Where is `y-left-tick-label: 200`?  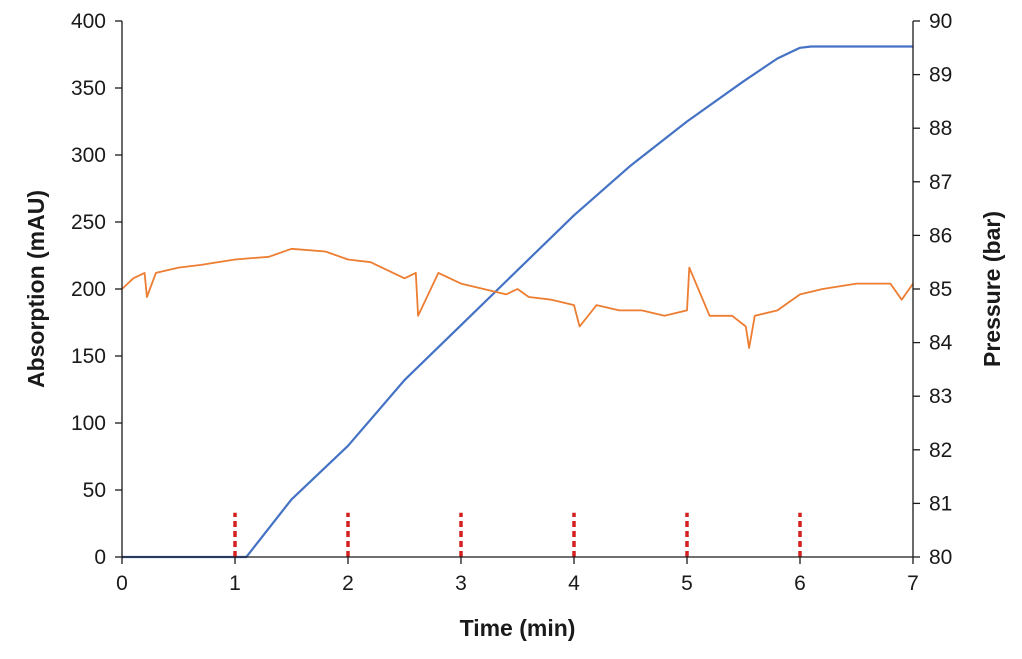 y-left-tick-label: 200 is located at coordinates (88, 289).